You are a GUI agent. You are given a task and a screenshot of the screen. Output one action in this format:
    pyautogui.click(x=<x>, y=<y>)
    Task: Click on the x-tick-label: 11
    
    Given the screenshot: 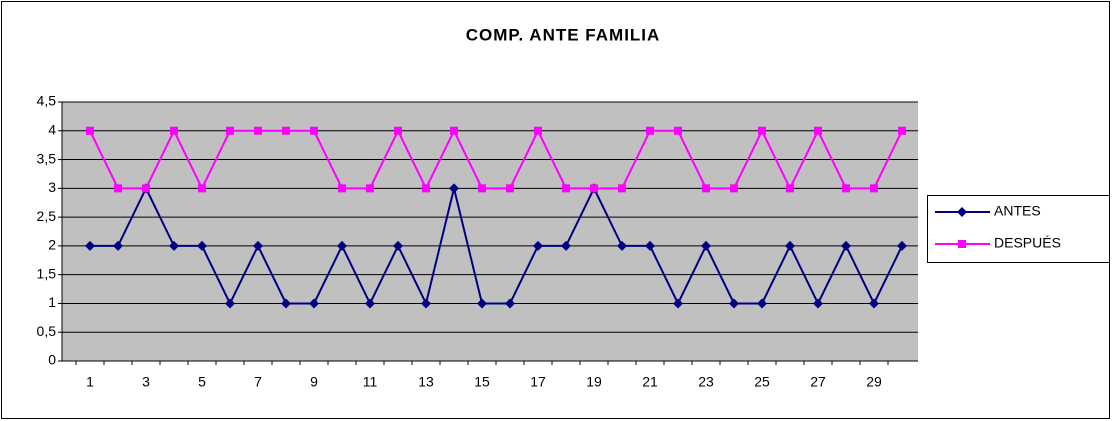 What is the action you would take?
    pyautogui.click(x=370, y=382)
    